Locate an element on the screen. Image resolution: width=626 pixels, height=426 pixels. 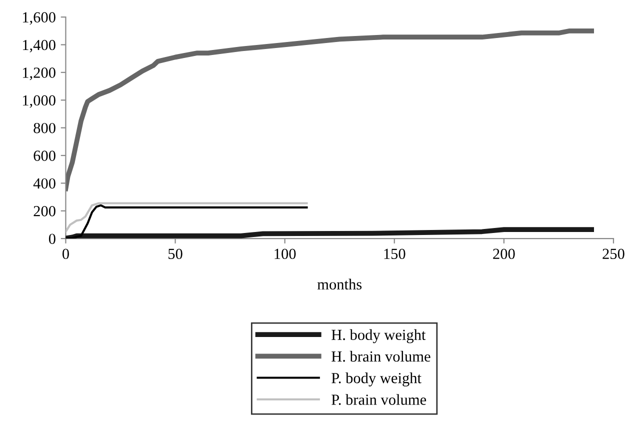
y-tick-label: 1,400 is located at coordinates (39, 46).